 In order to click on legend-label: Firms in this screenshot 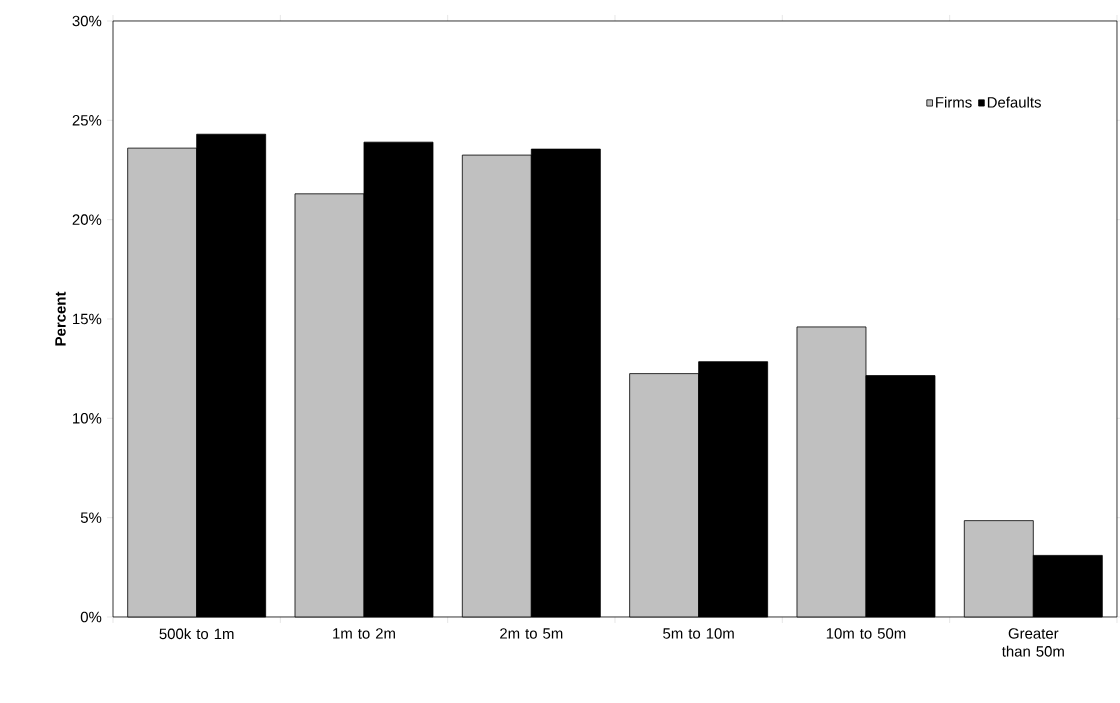, I will do `click(954, 102)`.